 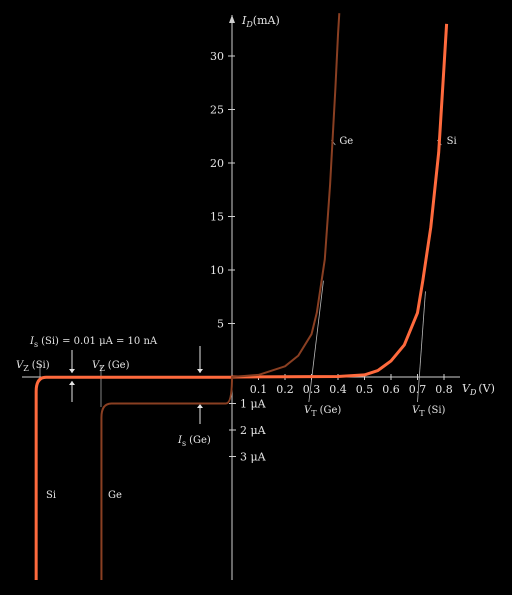 I want to click on y-tick-label: 30, so click(x=217, y=56).